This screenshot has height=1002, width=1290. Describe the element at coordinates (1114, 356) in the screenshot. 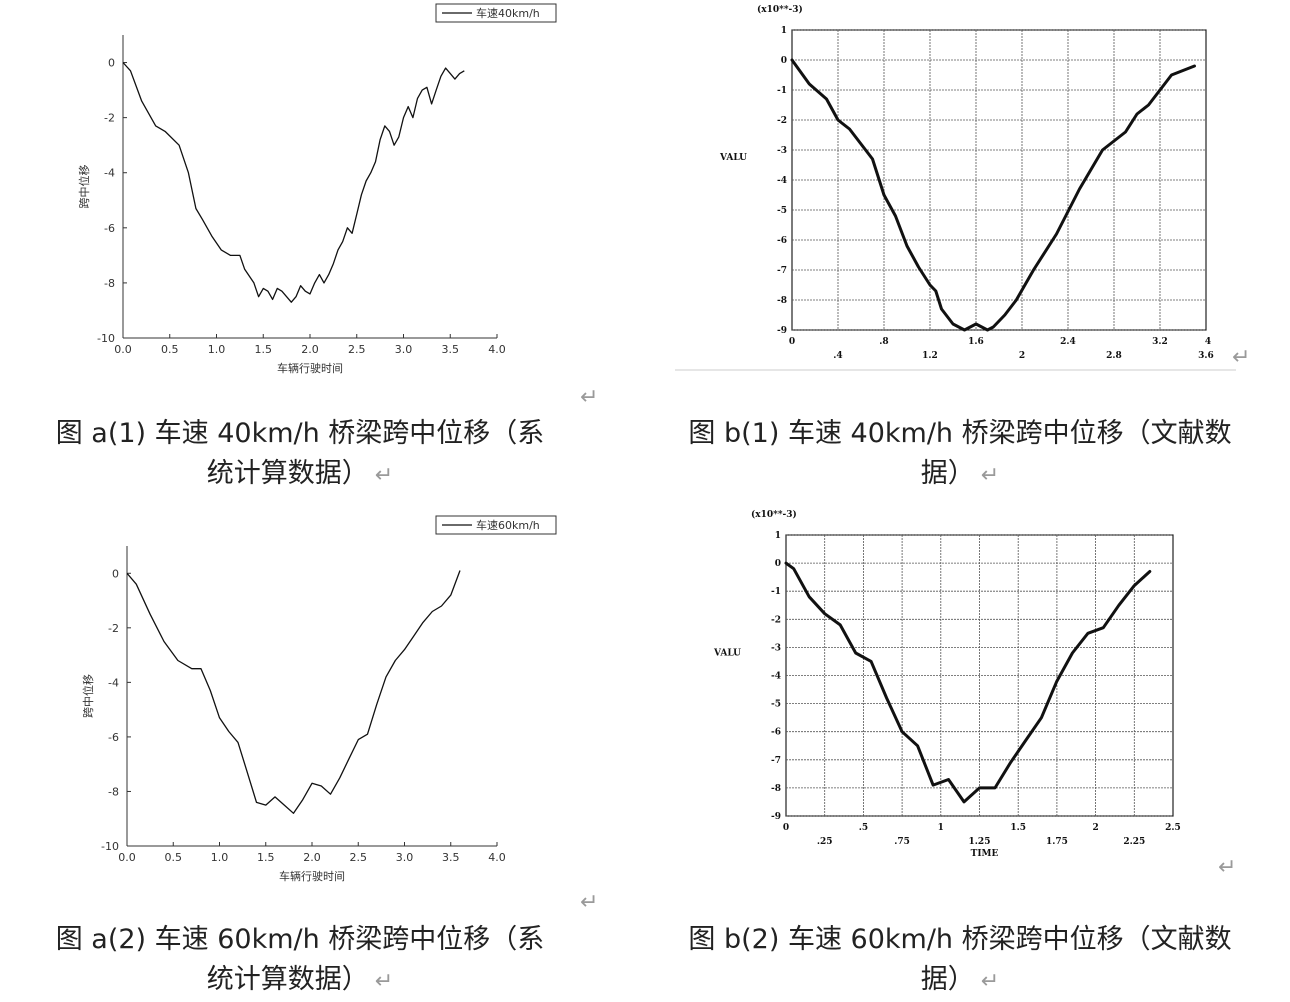

I see `x-tick-label: 2.8` at that location.